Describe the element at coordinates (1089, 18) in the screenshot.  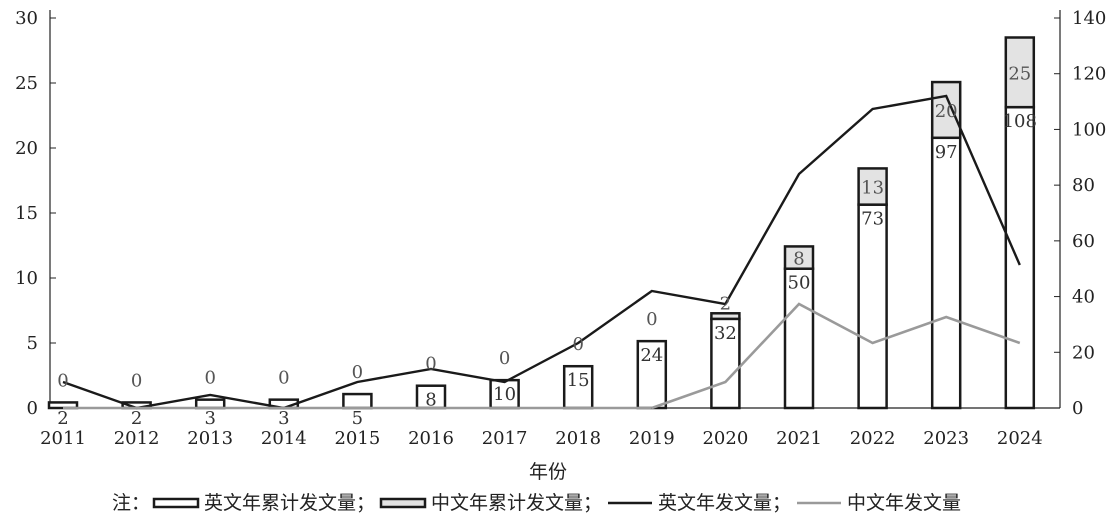
I see `right-tick-label: 140` at that location.